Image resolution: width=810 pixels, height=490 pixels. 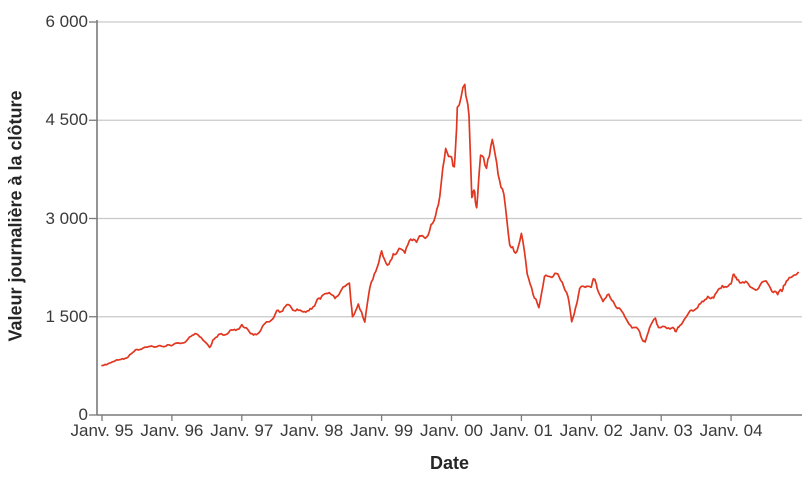 What do you see at coordinates (66, 218) in the screenshot?
I see `y-tick-label: 3 000` at bounding box center [66, 218].